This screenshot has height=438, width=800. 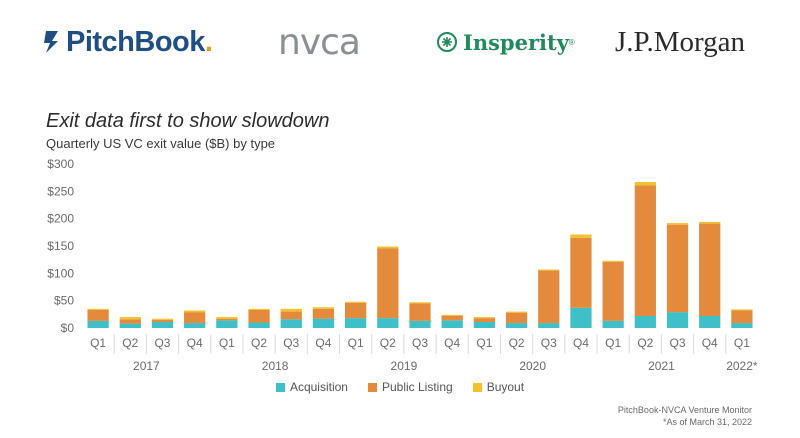 I want to click on insperity-mark-icon, so click(x=447, y=42).